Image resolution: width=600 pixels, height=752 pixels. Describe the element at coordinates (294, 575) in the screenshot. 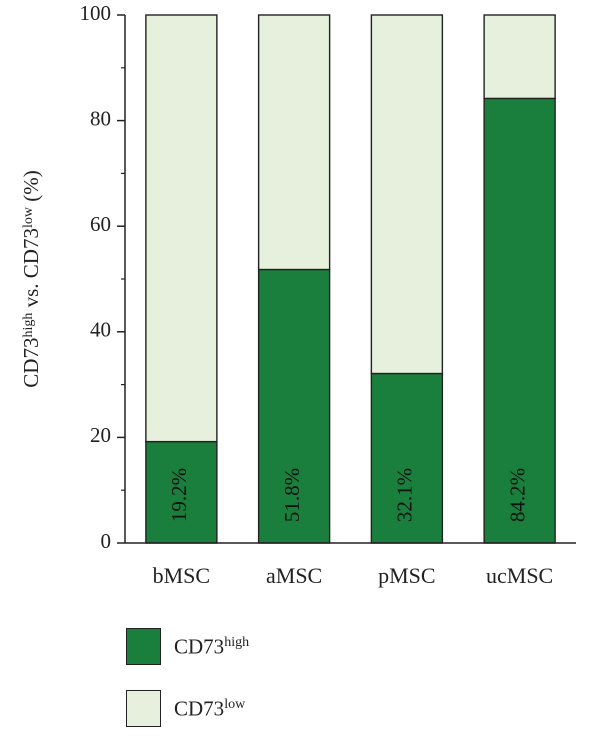

I see `x-tick-label-amsc: aMSC` at that location.